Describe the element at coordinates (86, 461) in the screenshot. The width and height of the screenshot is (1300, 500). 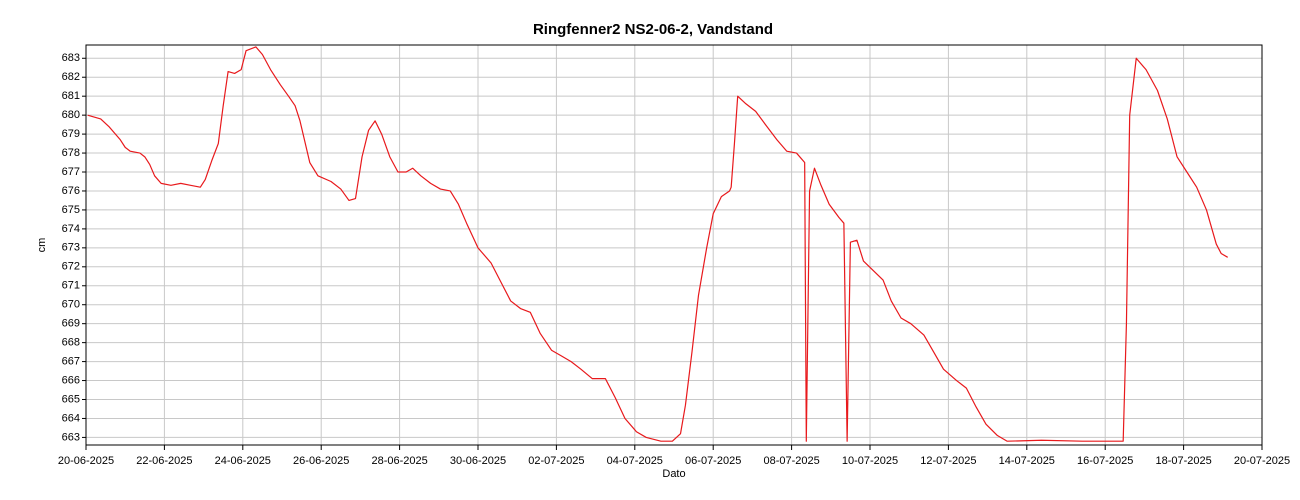
I see `x-tick-label: 20-06-2025` at that location.